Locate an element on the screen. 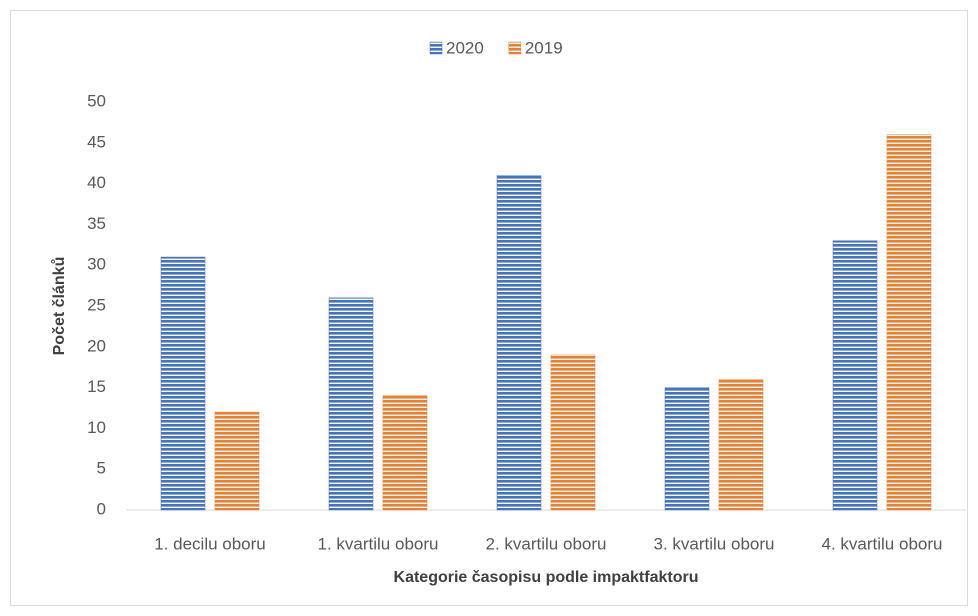 This screenshot has width=978, height=616. x-tick-label: 4. kvartilu oboru is located at coordinates (882, 543).